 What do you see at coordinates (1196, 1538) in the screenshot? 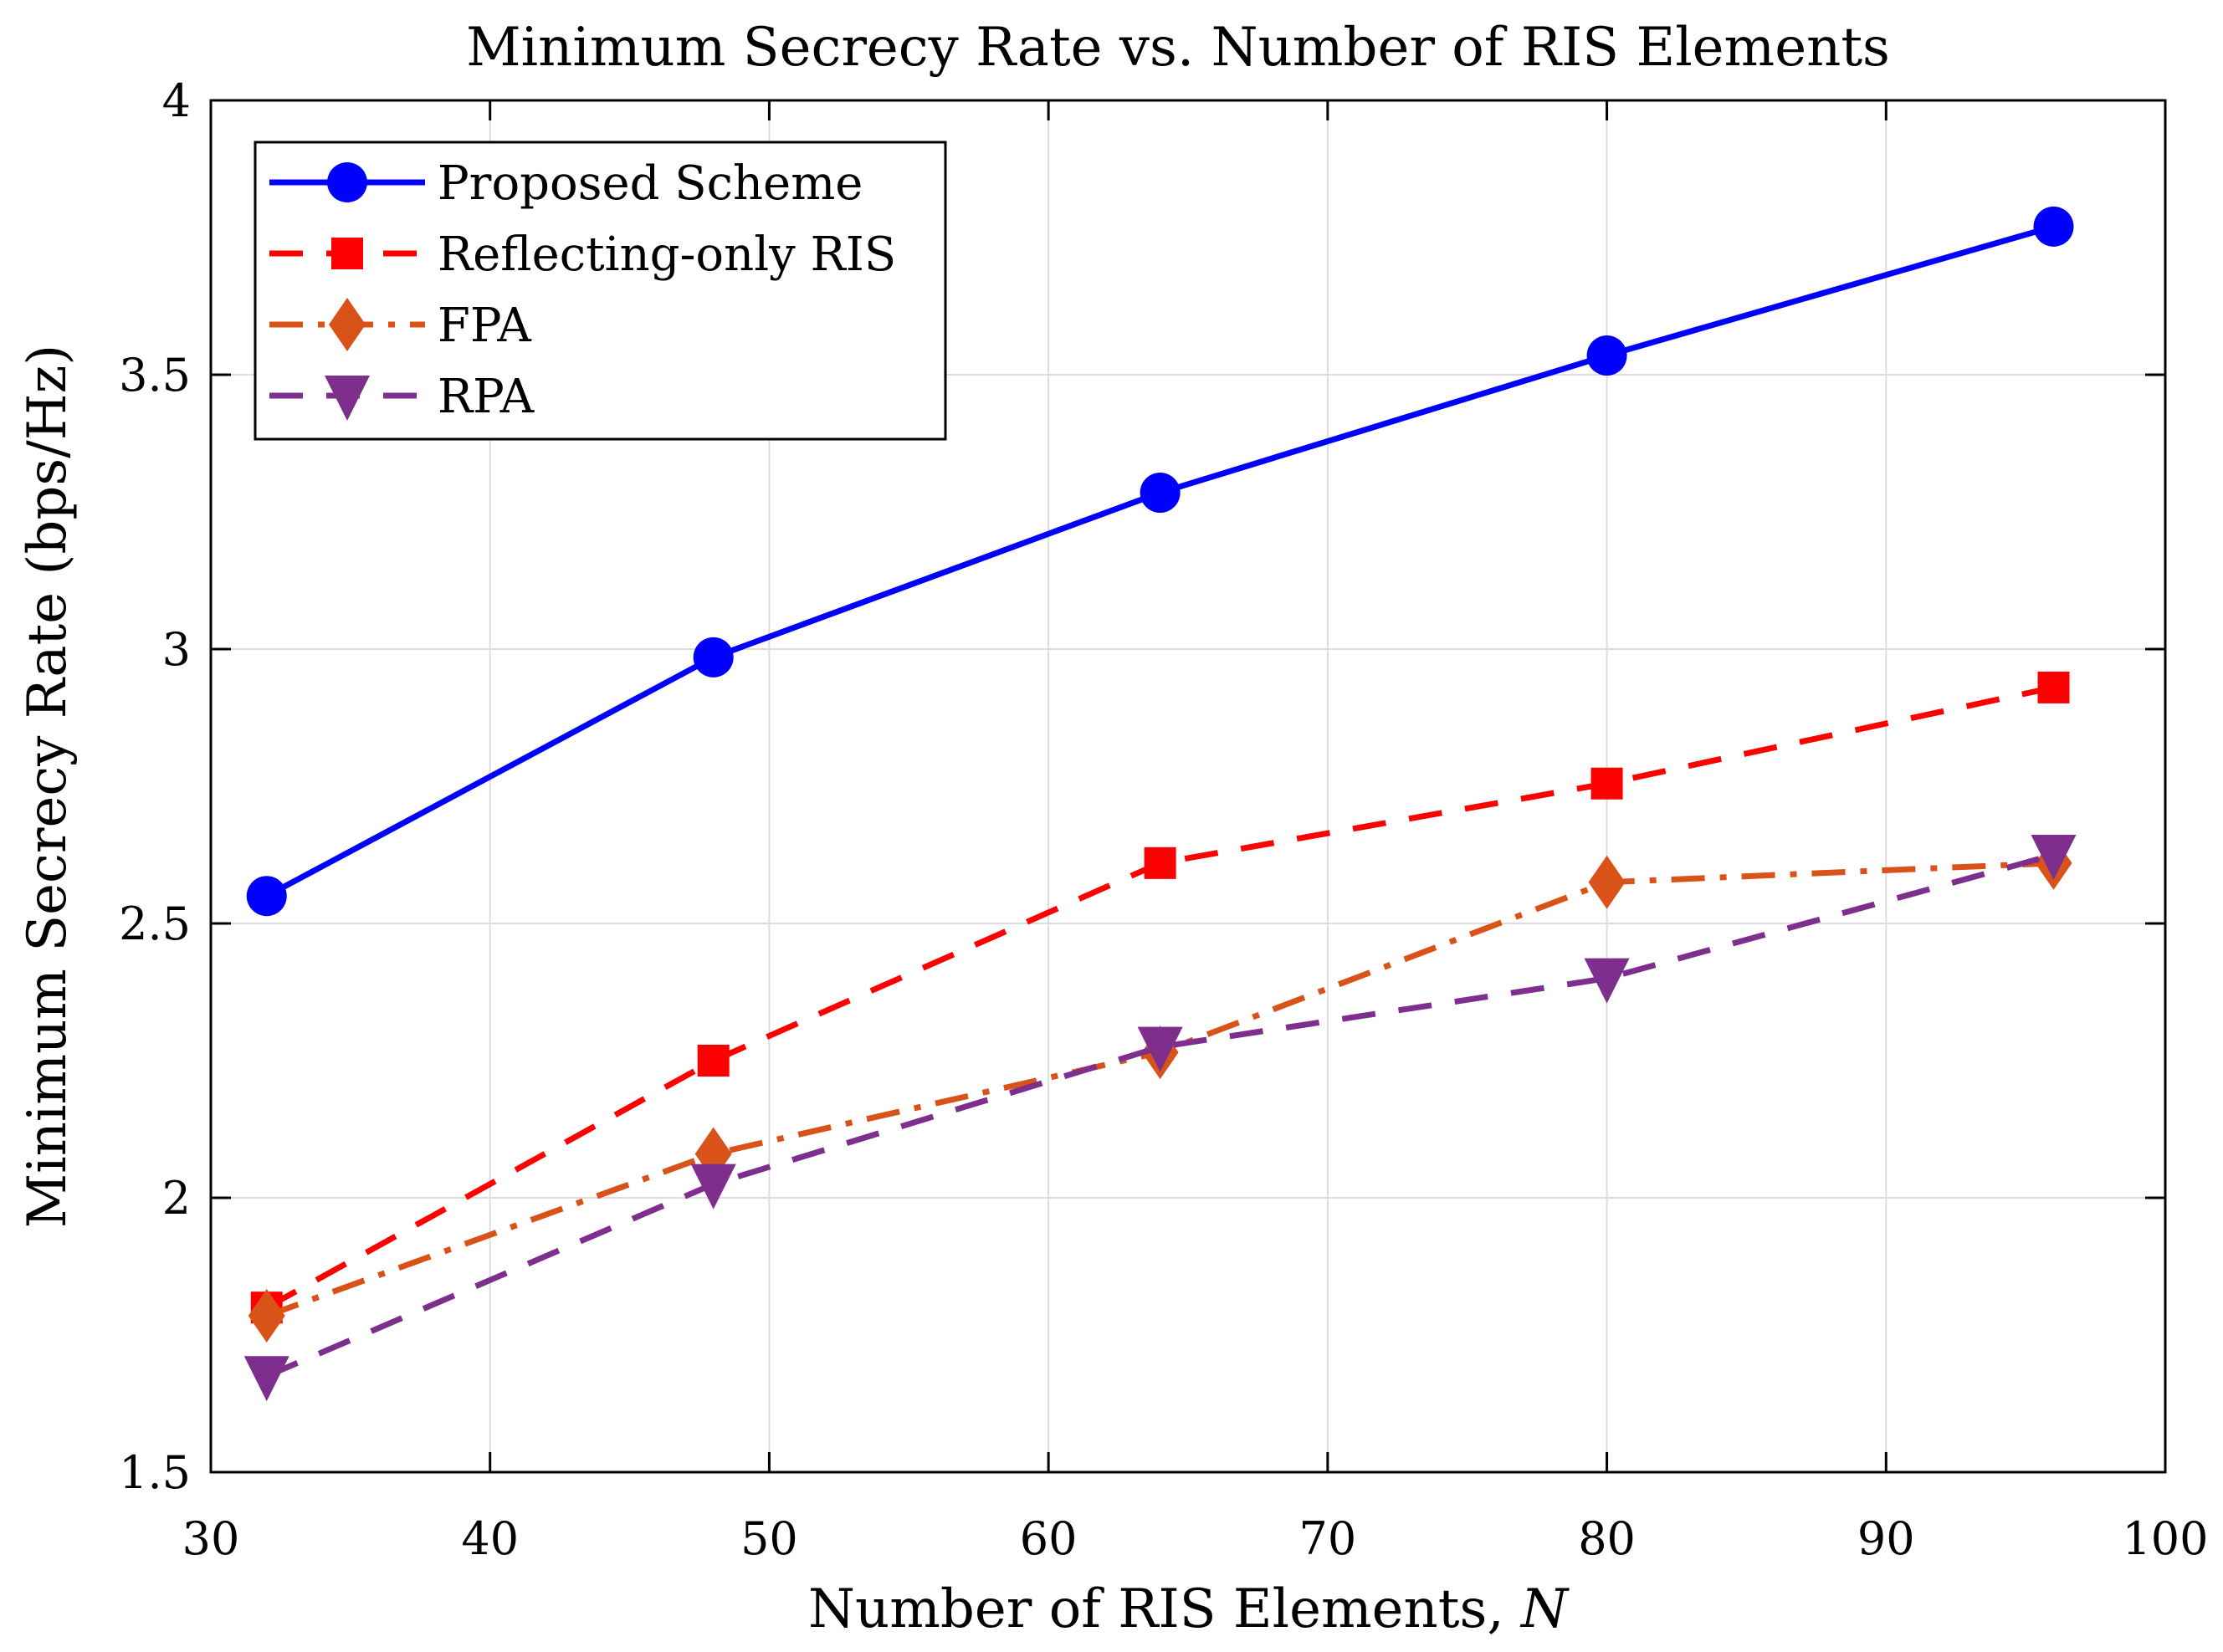
I see `x-tick-labels: 30 40 50 60 70 80 90 100` at bounding box center [1196, 1538].